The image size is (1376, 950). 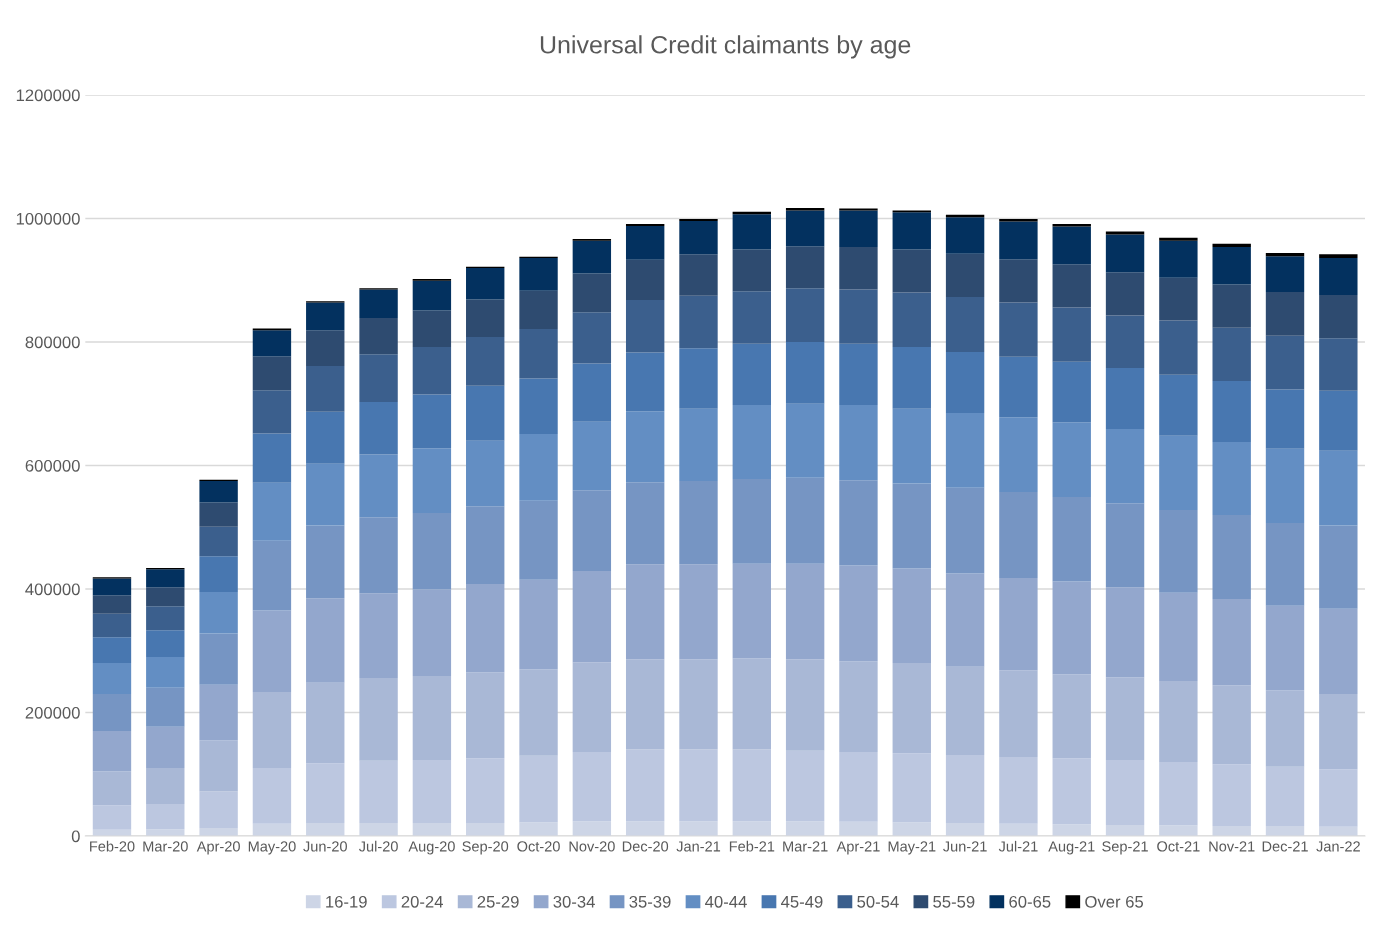 I want to click on legend-label: Over 65, so click(x=1114, y=901).